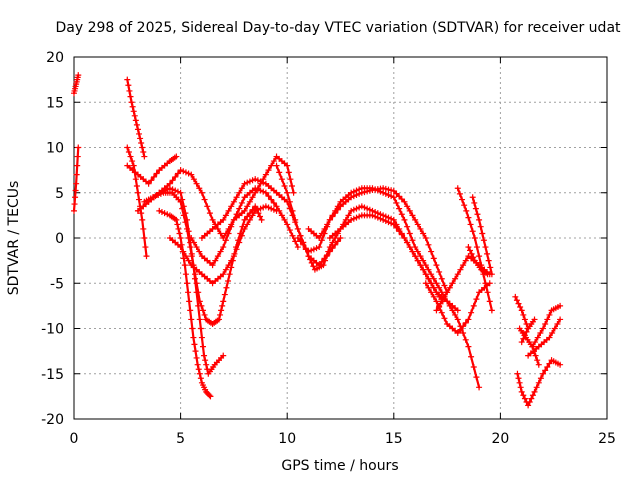  I want to click on series-s05, so click(152, 170).